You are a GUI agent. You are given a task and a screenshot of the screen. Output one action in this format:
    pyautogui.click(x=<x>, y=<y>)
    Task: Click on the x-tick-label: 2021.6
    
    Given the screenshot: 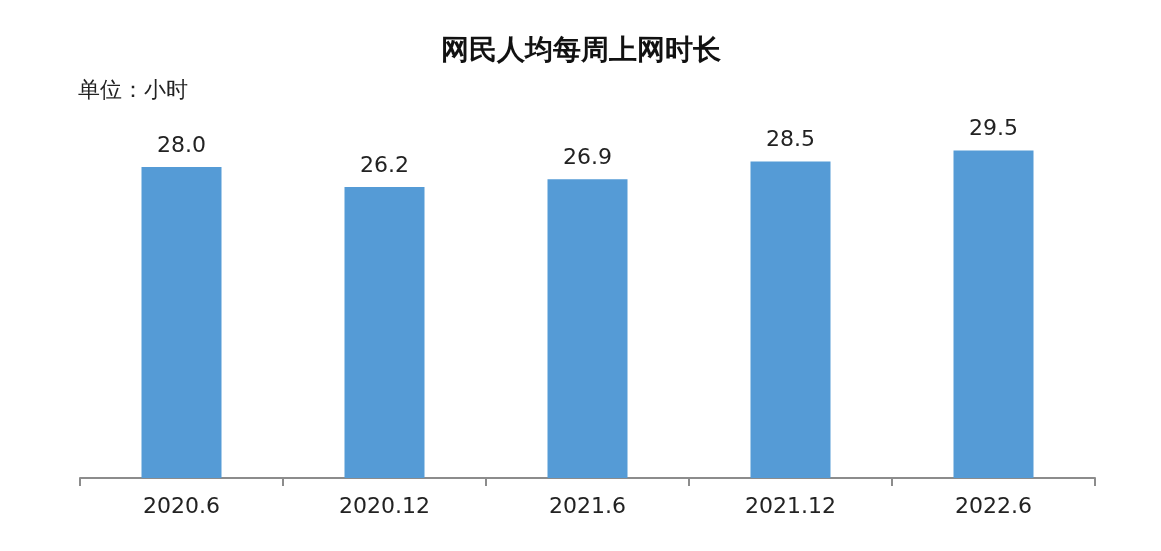 What is the action you would take?
    pyautogui.click(x=587, y=505)
    